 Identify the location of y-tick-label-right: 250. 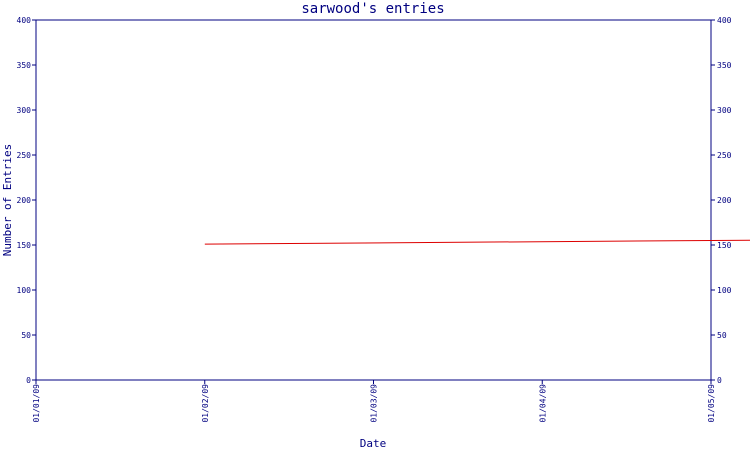
(724, 155).